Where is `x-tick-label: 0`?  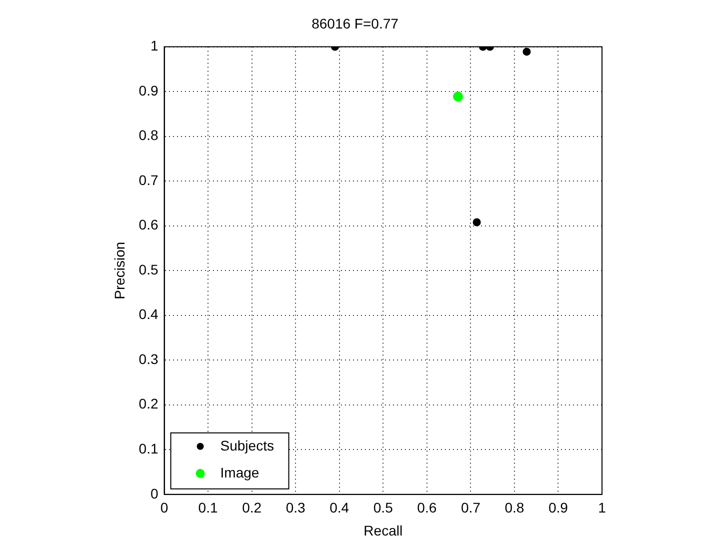
x-tick-label: 0 is located at coordinates (164, 508).